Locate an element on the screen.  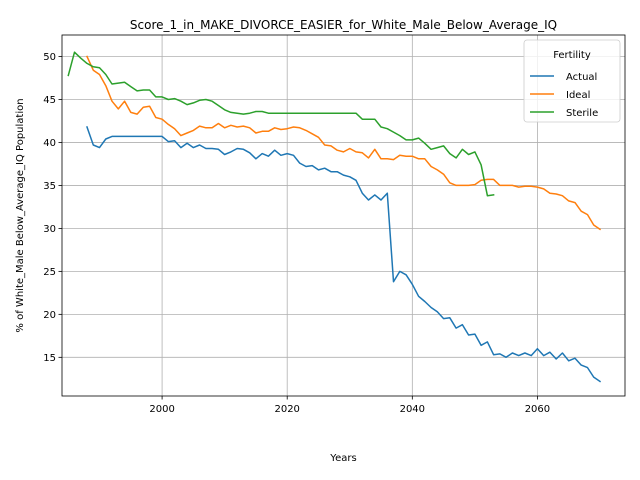
y-tick-label: 35 is located at coordinates (49, 186).